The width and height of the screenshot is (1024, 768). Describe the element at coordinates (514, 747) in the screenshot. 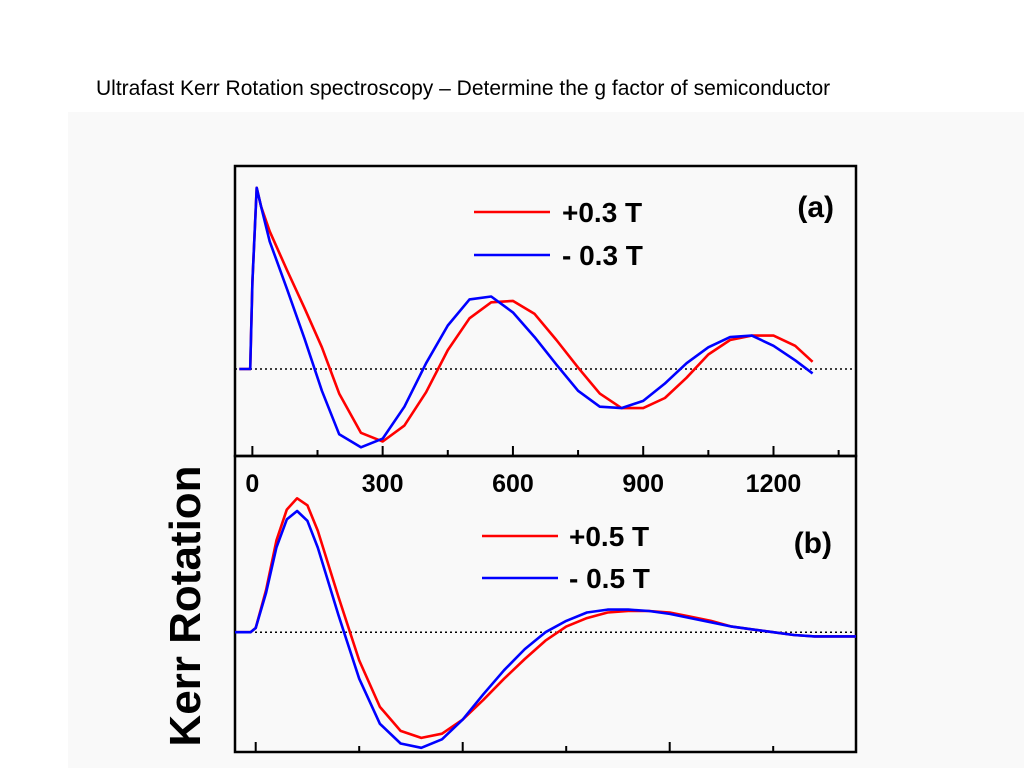

I see `panel-b-x-ticks` at that location.